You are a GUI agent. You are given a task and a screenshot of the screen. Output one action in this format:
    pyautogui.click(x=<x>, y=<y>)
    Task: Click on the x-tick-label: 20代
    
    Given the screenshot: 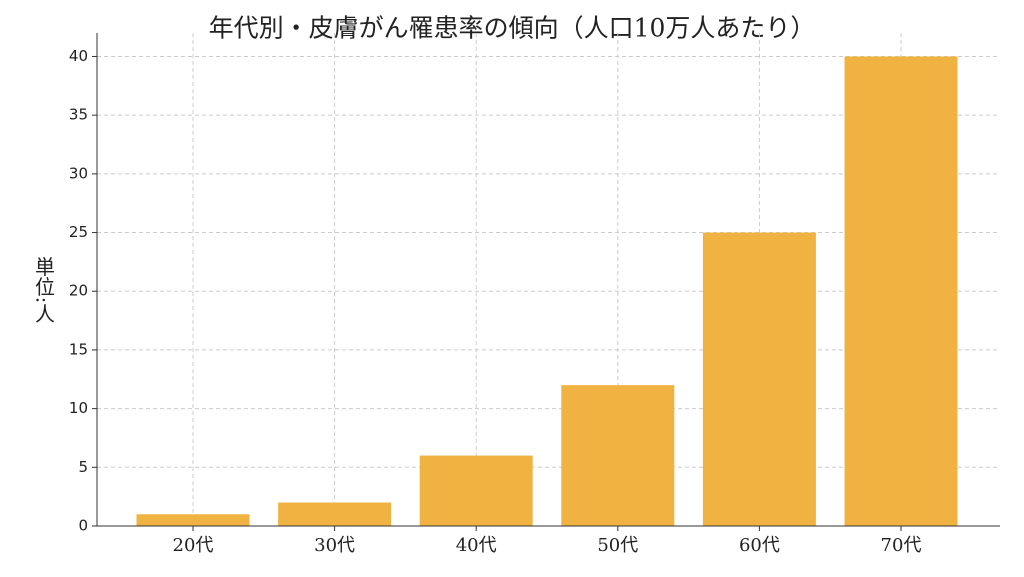 What is the action you would take?
    pyautogui.click(x=193, y=545)
    